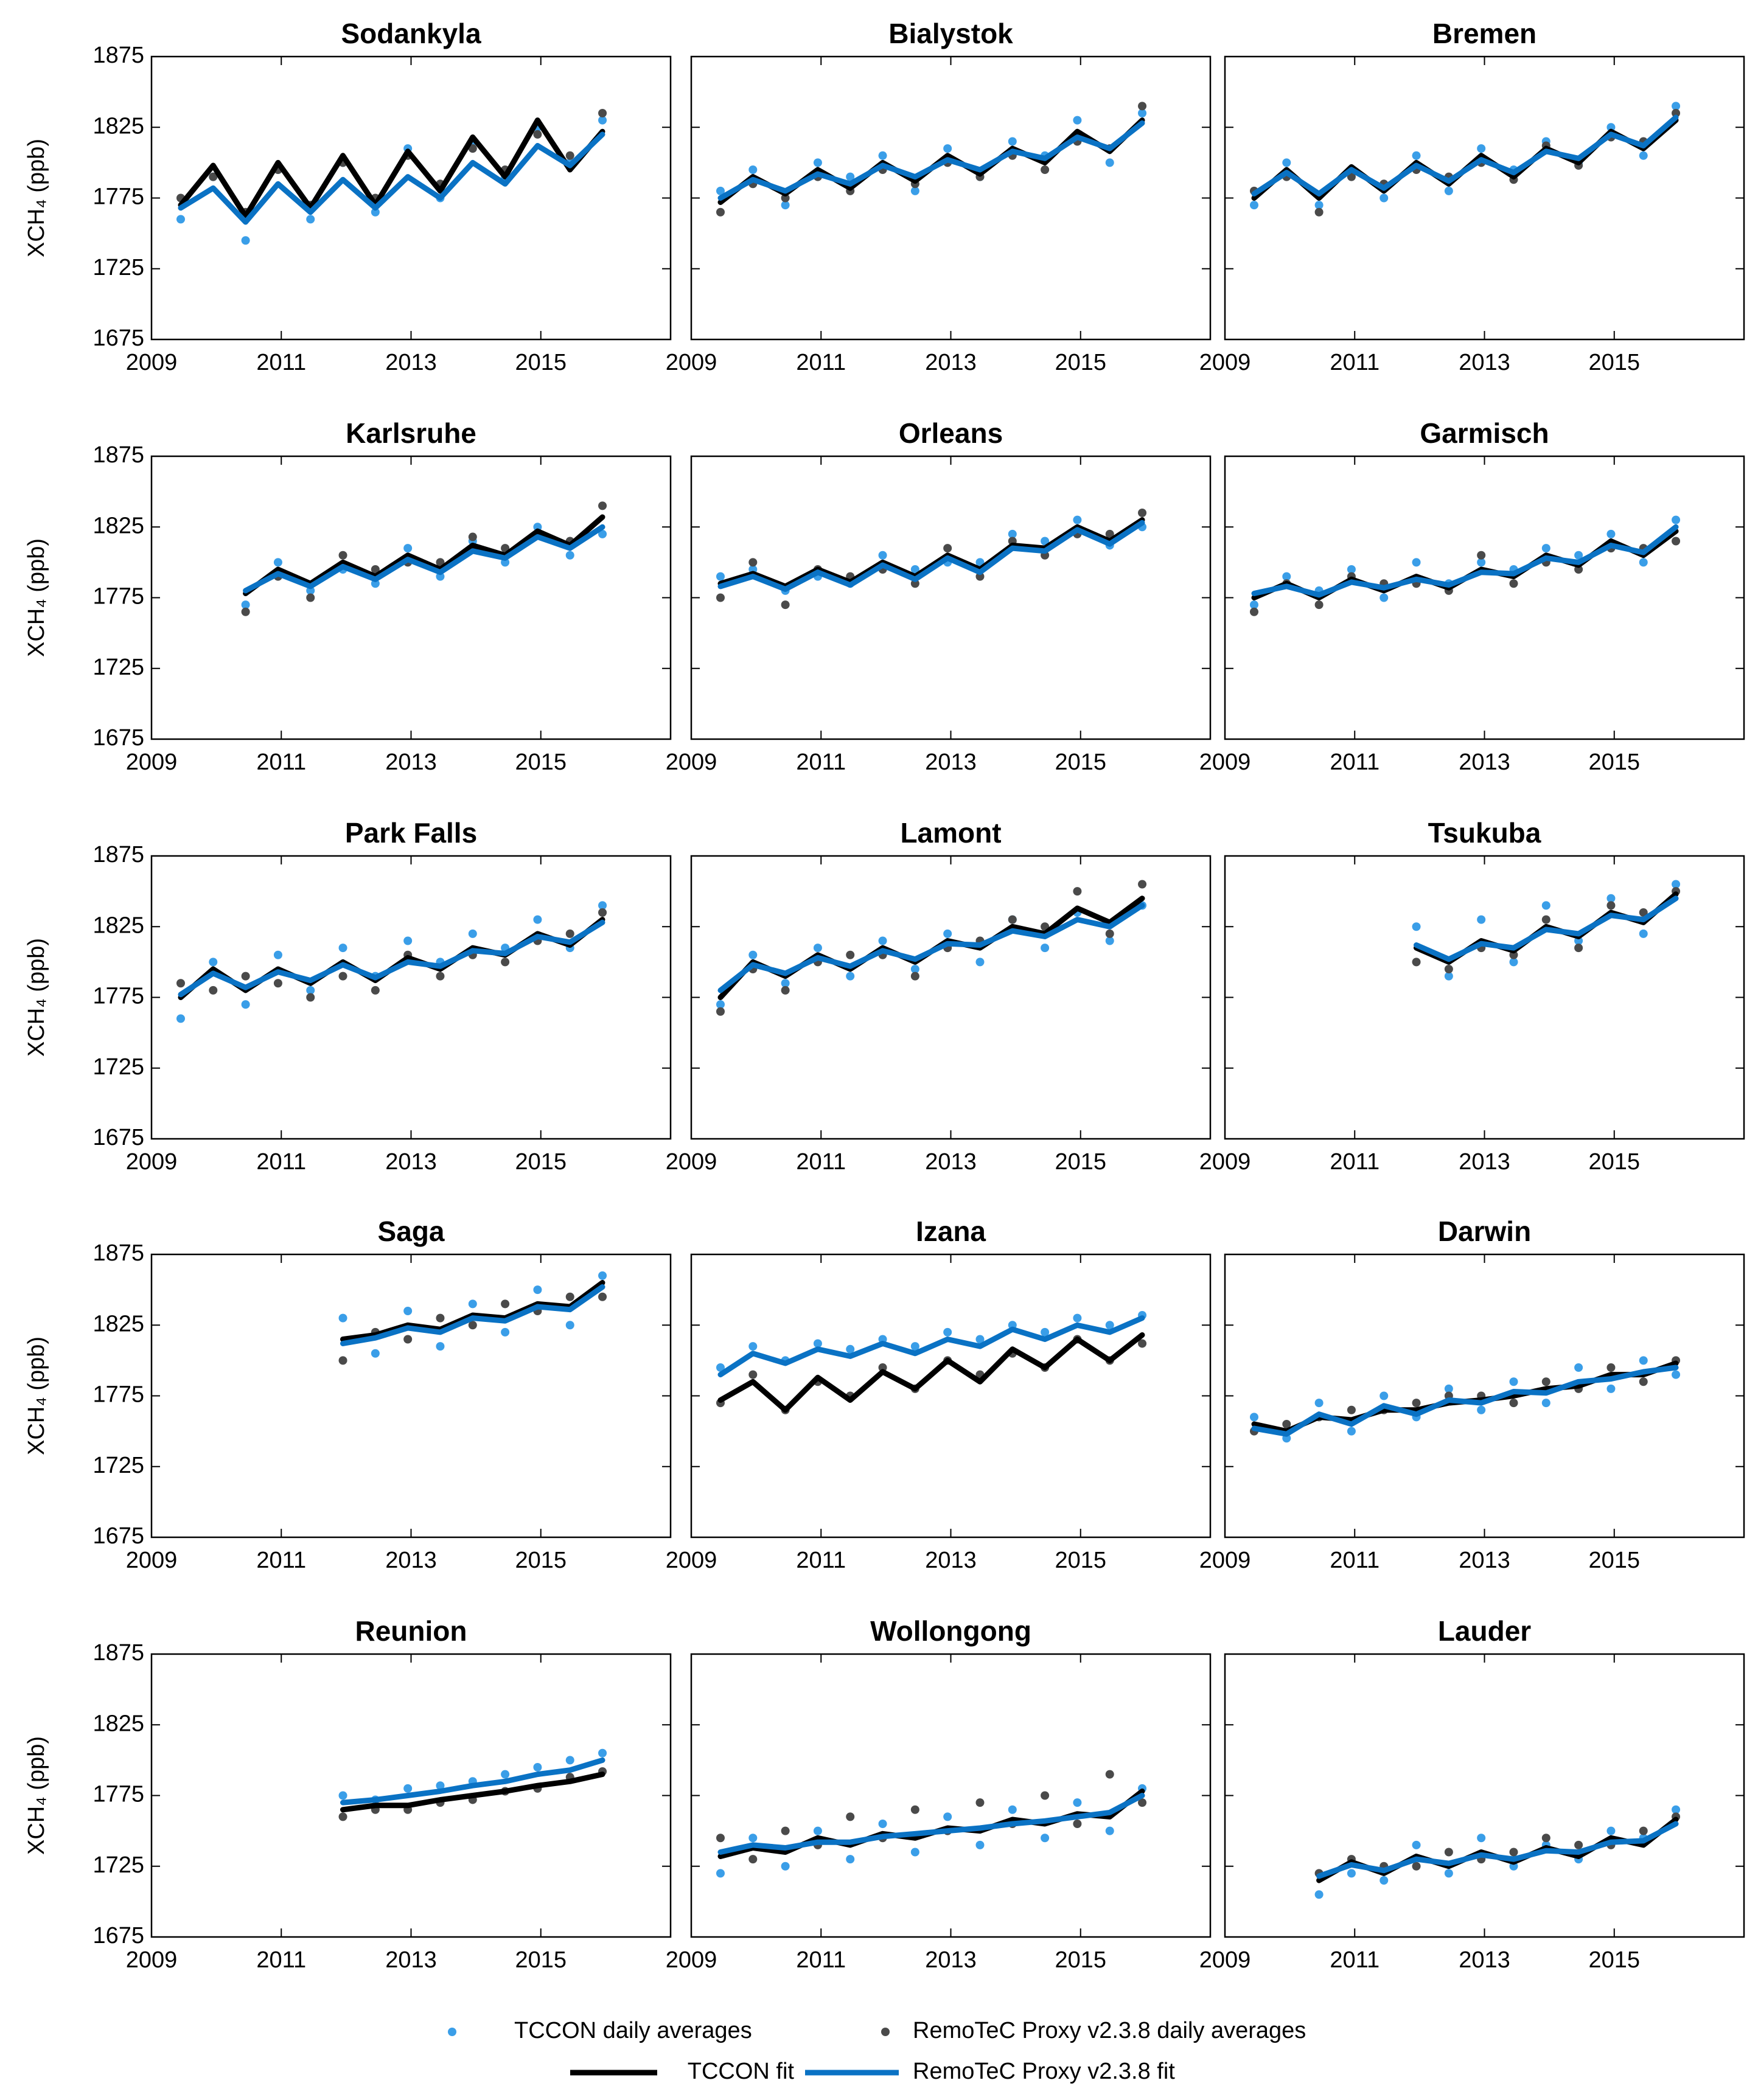 This screenshot has height=2100, width=1758. Describe the element at coordinates (1484, 433) in the screenshot. I see `panel-title: Garmisch` at that location.